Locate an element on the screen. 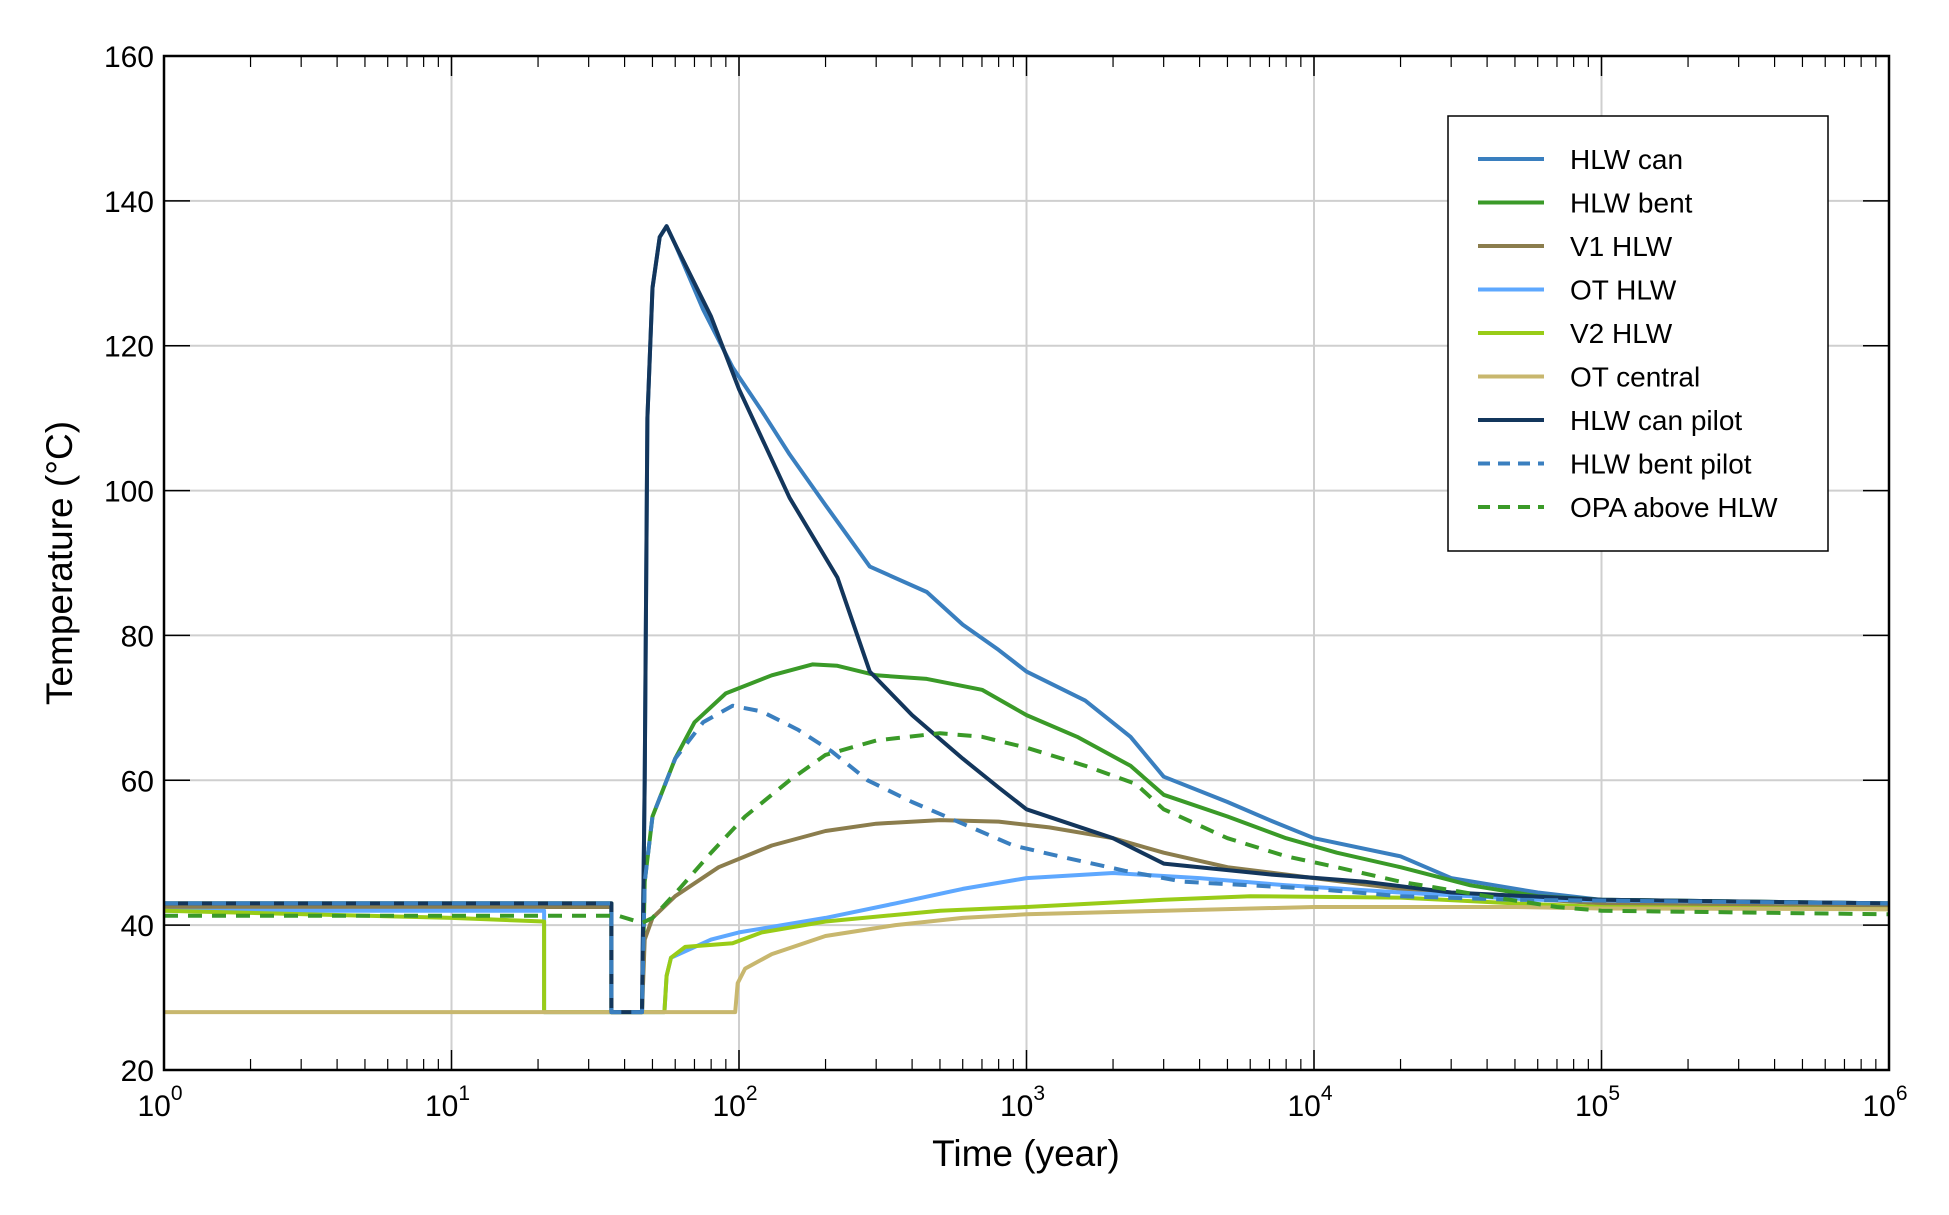 The image size is (1949, 1215). y-tick-label: 140 is located at coordinates (129, 202).